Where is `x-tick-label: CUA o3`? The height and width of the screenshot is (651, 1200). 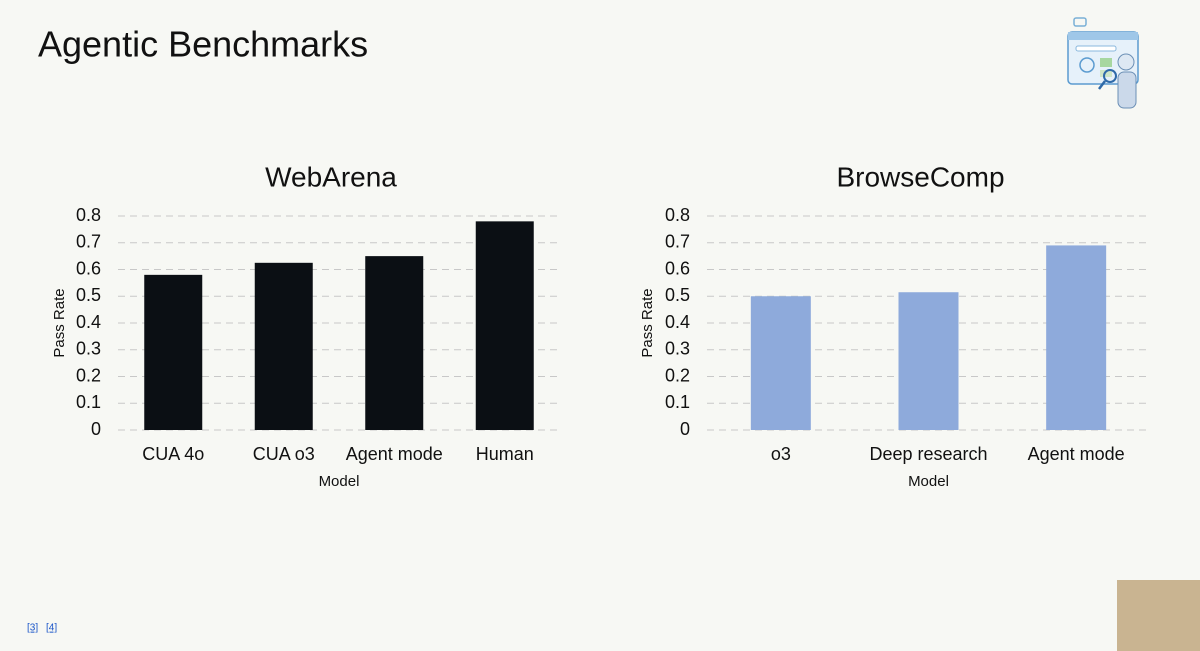
x-tick-label: CUA o3 is located at coordinates (284, 454).